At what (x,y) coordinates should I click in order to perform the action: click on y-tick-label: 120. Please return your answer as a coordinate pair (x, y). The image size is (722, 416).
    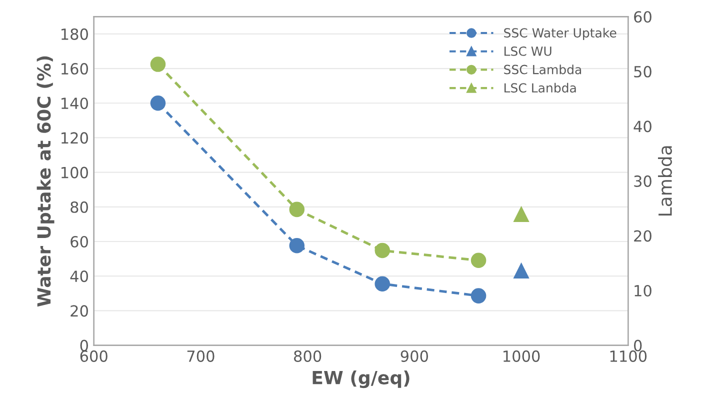
    Looking at the image, I should click on (75, 138).